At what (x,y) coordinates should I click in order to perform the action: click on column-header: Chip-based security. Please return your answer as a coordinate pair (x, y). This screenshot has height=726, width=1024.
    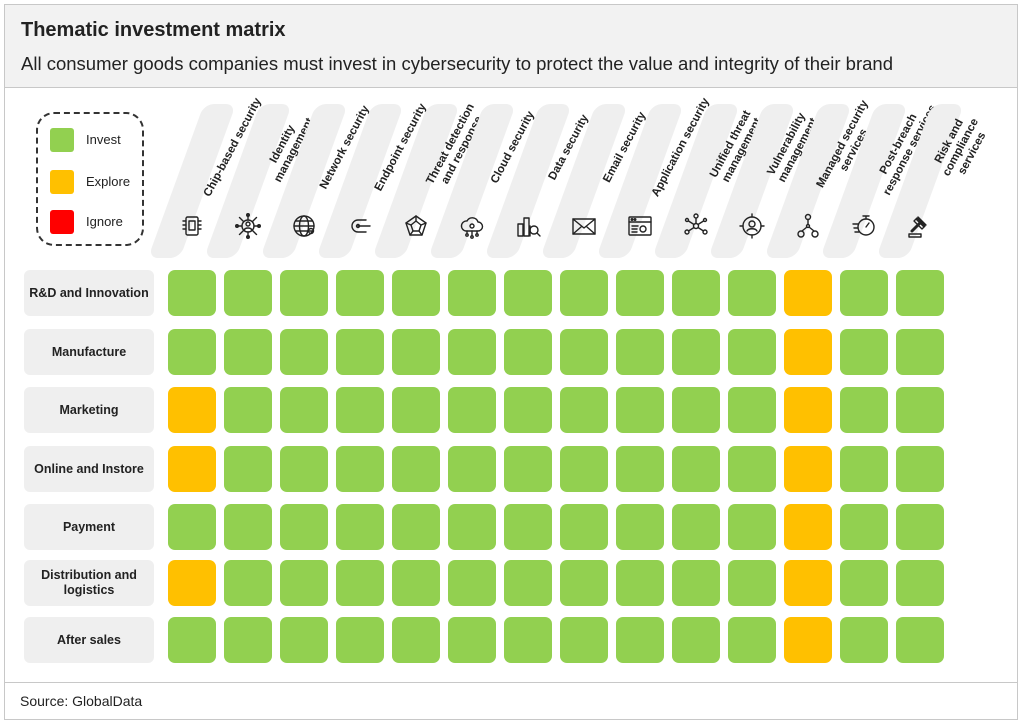
    Looking at the image, I should click on (205, 178).